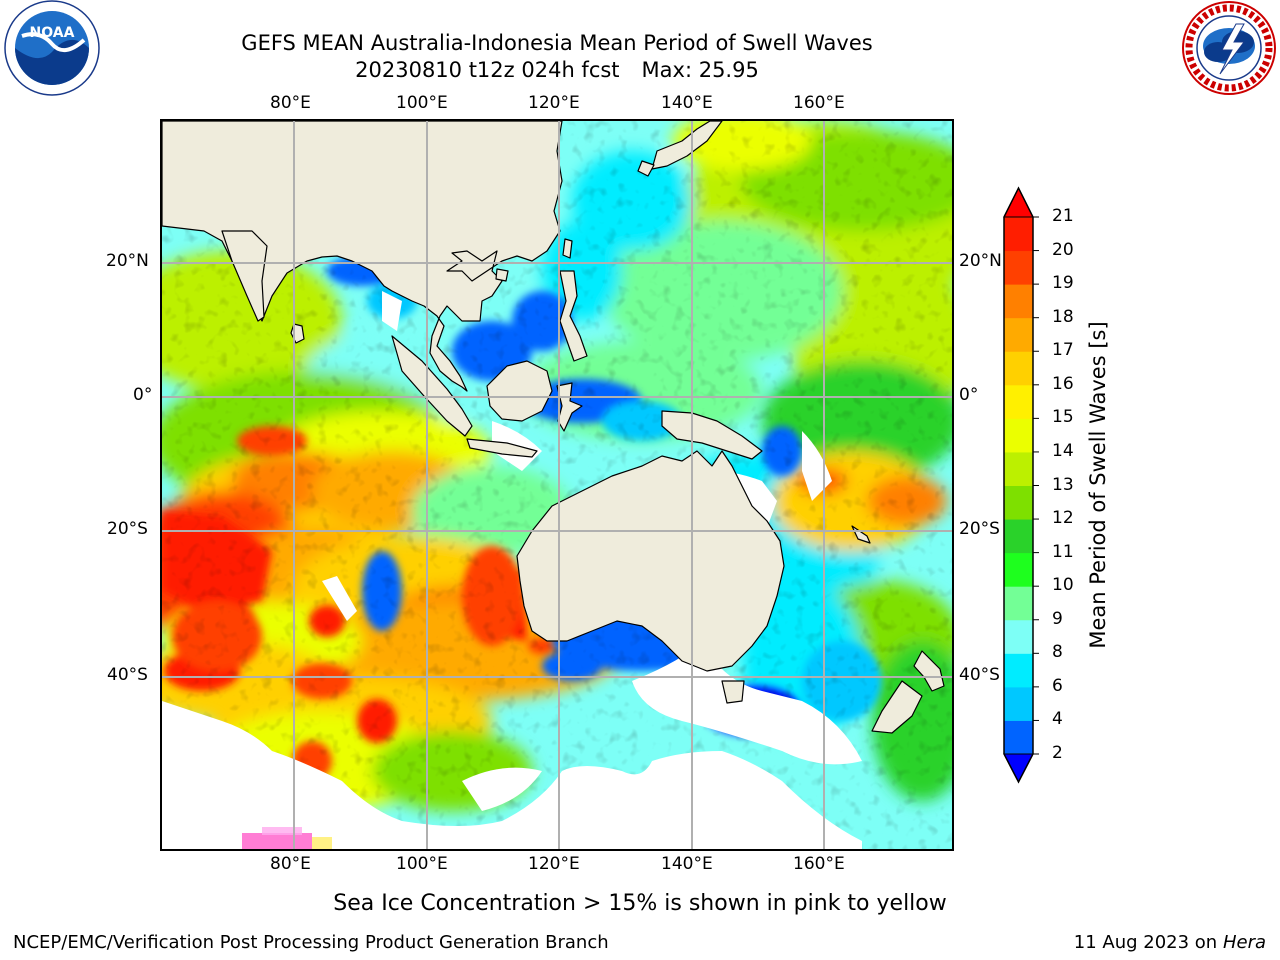  I want to click on colorbar-tick-label: 16, so click(1063, 383).